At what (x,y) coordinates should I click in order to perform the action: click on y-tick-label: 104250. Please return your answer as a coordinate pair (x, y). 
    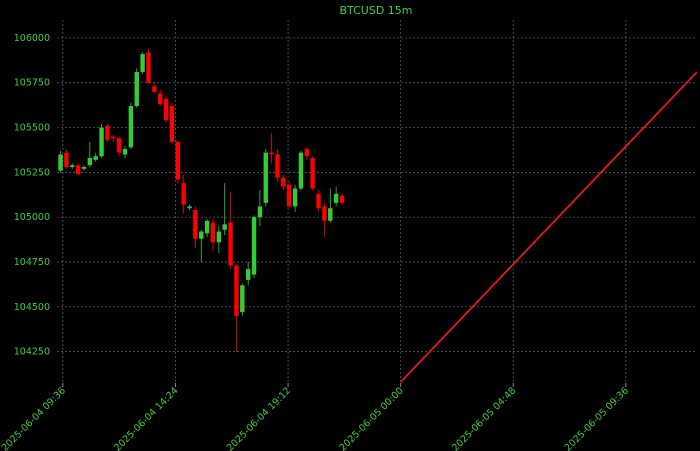
    Looking at the image, I should click on (32, 352).